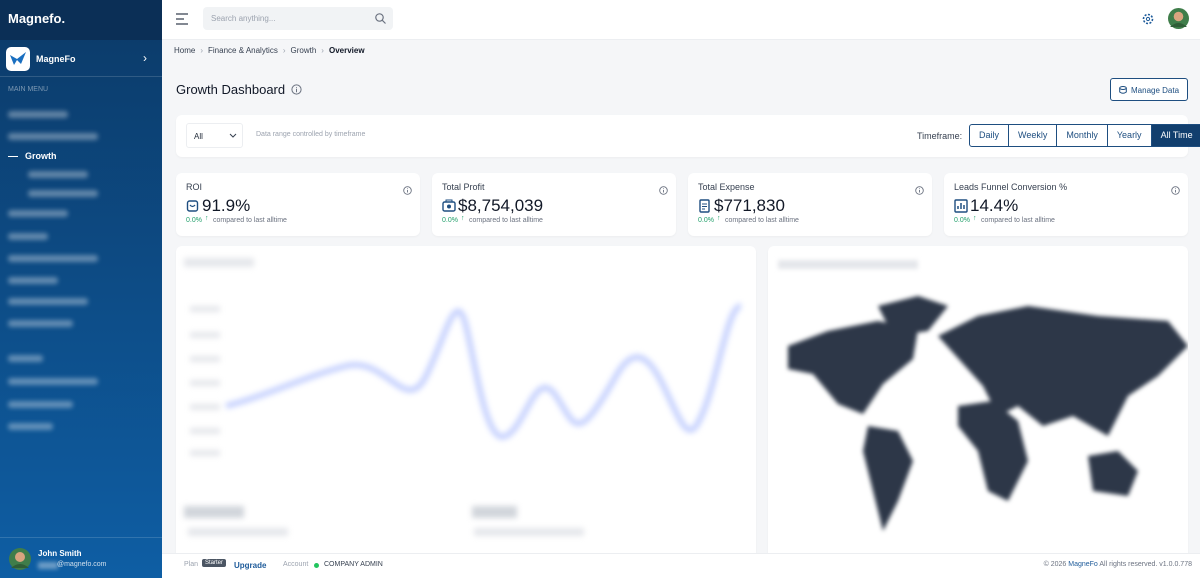  Describe the element at coordinates (380, 18) in the screenshot. I see `search-icon` at that location.